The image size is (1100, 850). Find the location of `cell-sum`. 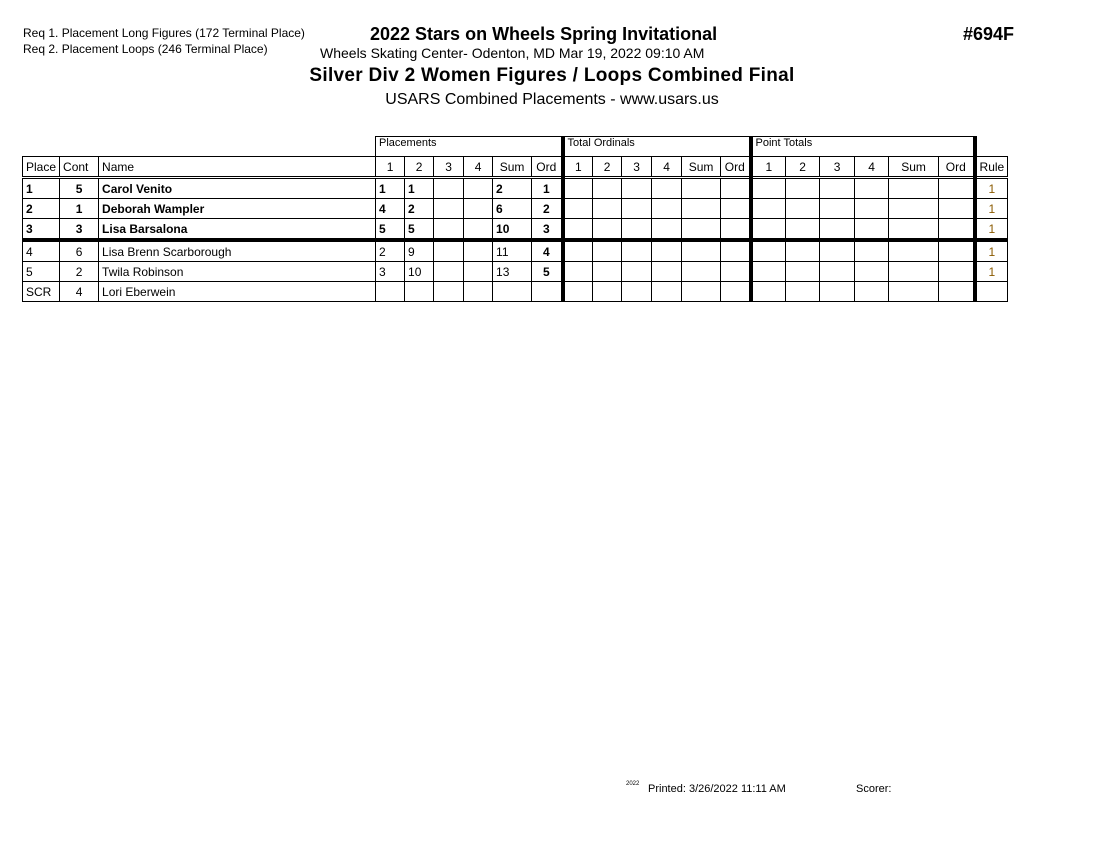

cell-sum is located at coordinates (512, 291).